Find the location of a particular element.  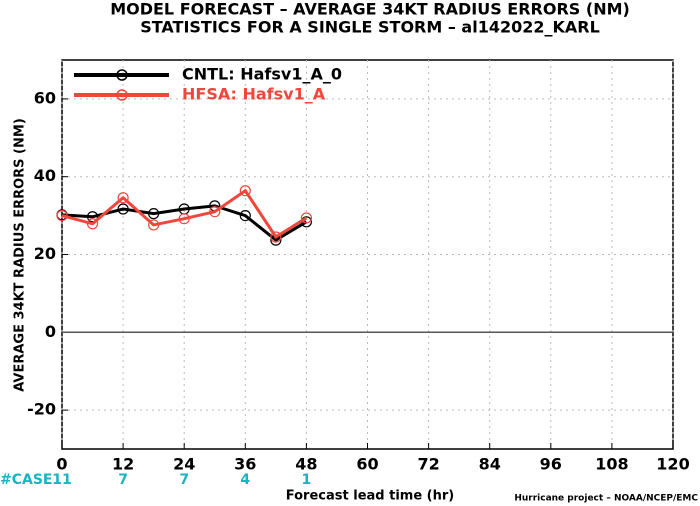

y-tick-label: 60 is located at coordinates (45, 97).